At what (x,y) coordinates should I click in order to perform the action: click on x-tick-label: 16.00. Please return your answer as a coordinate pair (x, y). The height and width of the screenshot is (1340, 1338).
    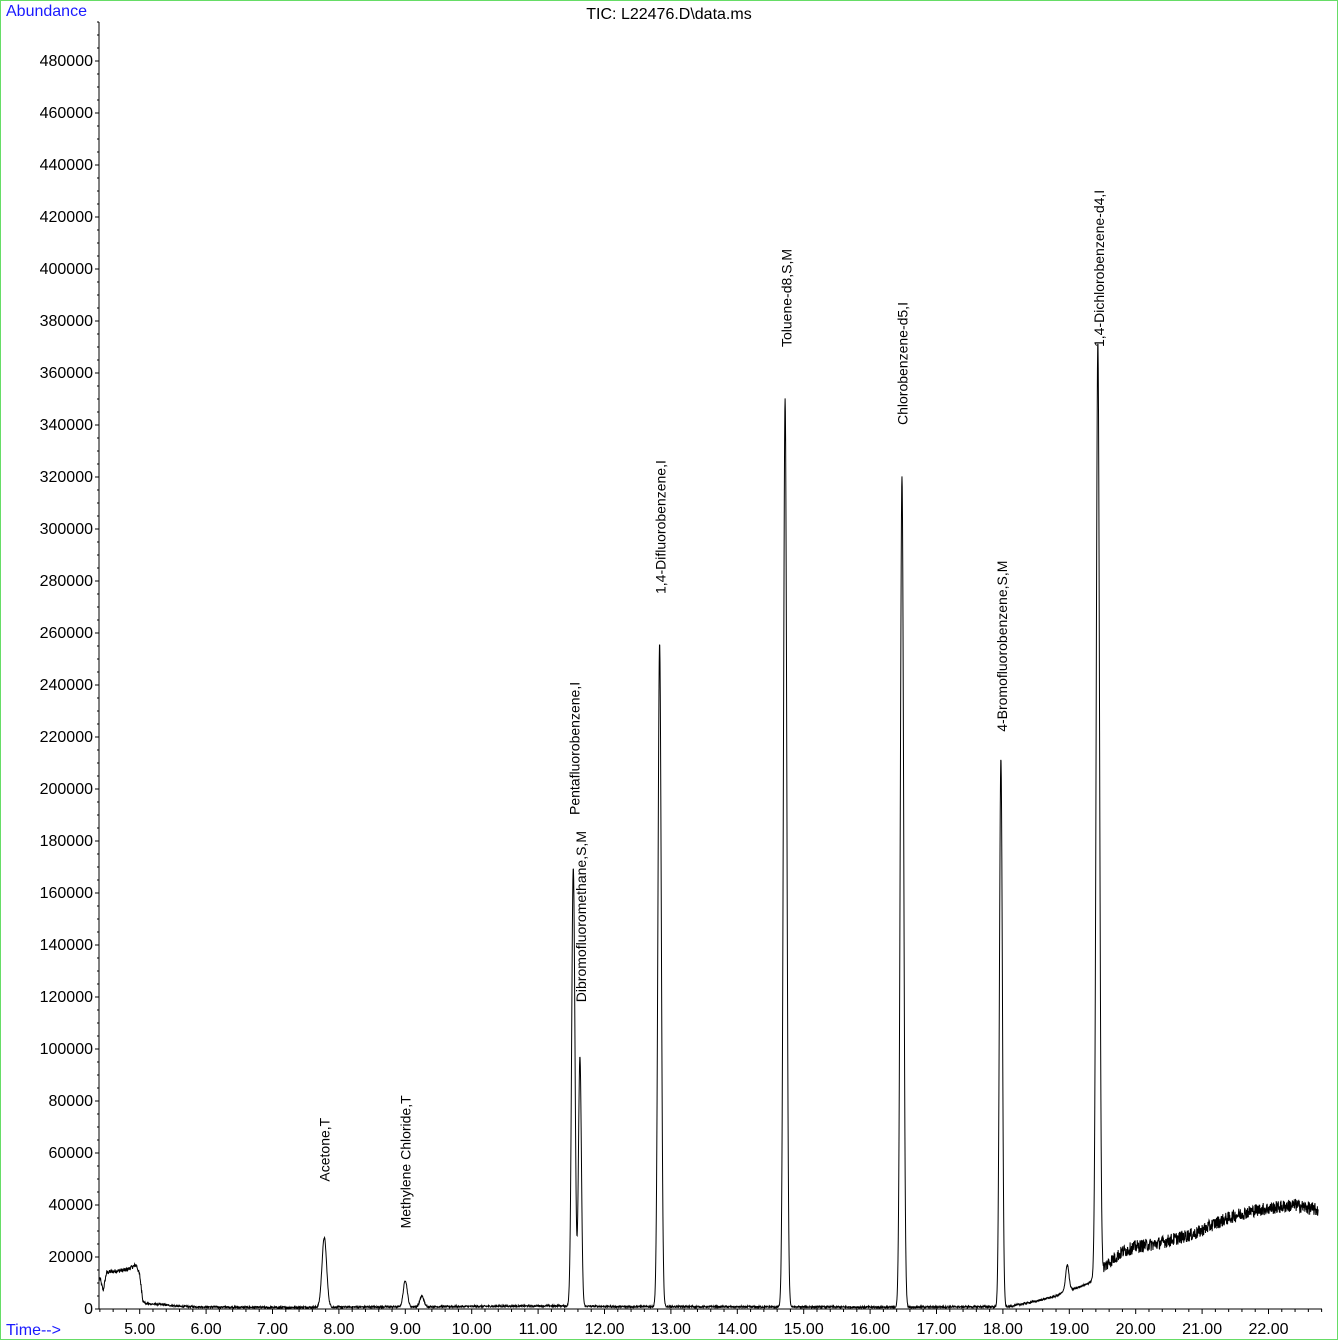
    Looking at the image, I should click on (870, 1329).